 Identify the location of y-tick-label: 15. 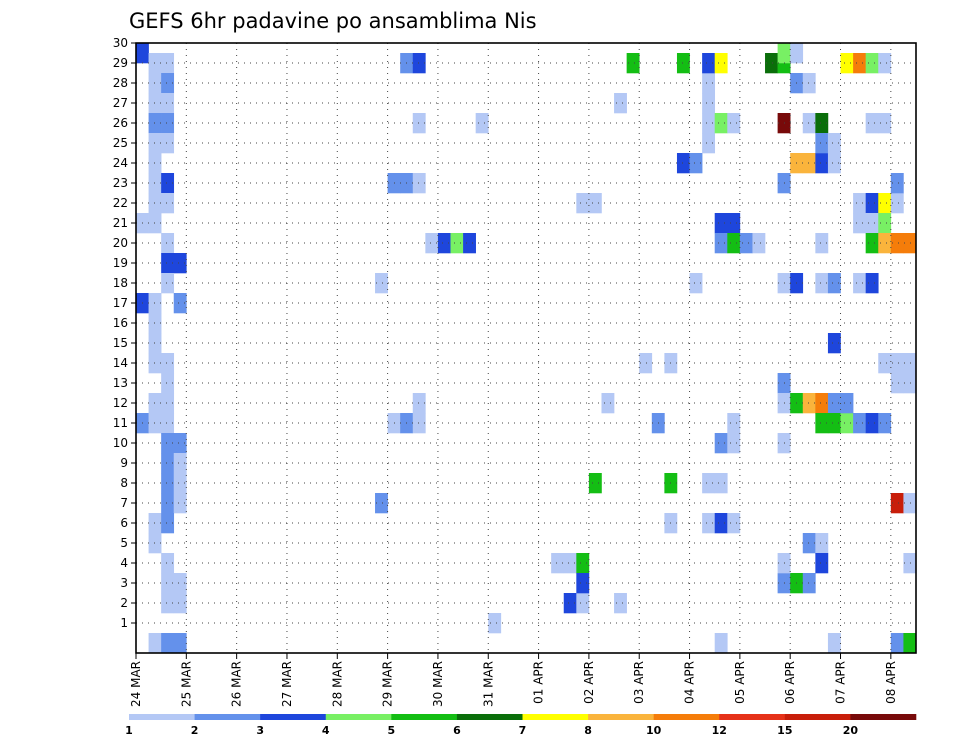
(120, 343).